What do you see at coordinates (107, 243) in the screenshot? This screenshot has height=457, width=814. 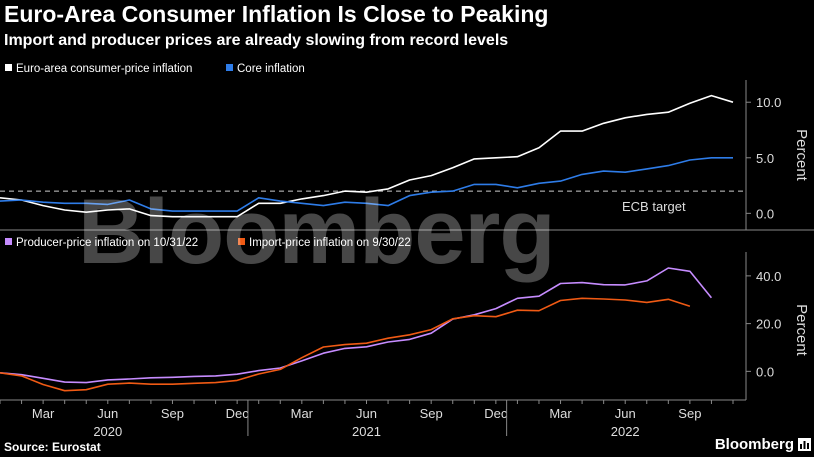 I see `legend-label-producer: Producer-price inflation on 10/31/22` at bounding box center [107, 243].